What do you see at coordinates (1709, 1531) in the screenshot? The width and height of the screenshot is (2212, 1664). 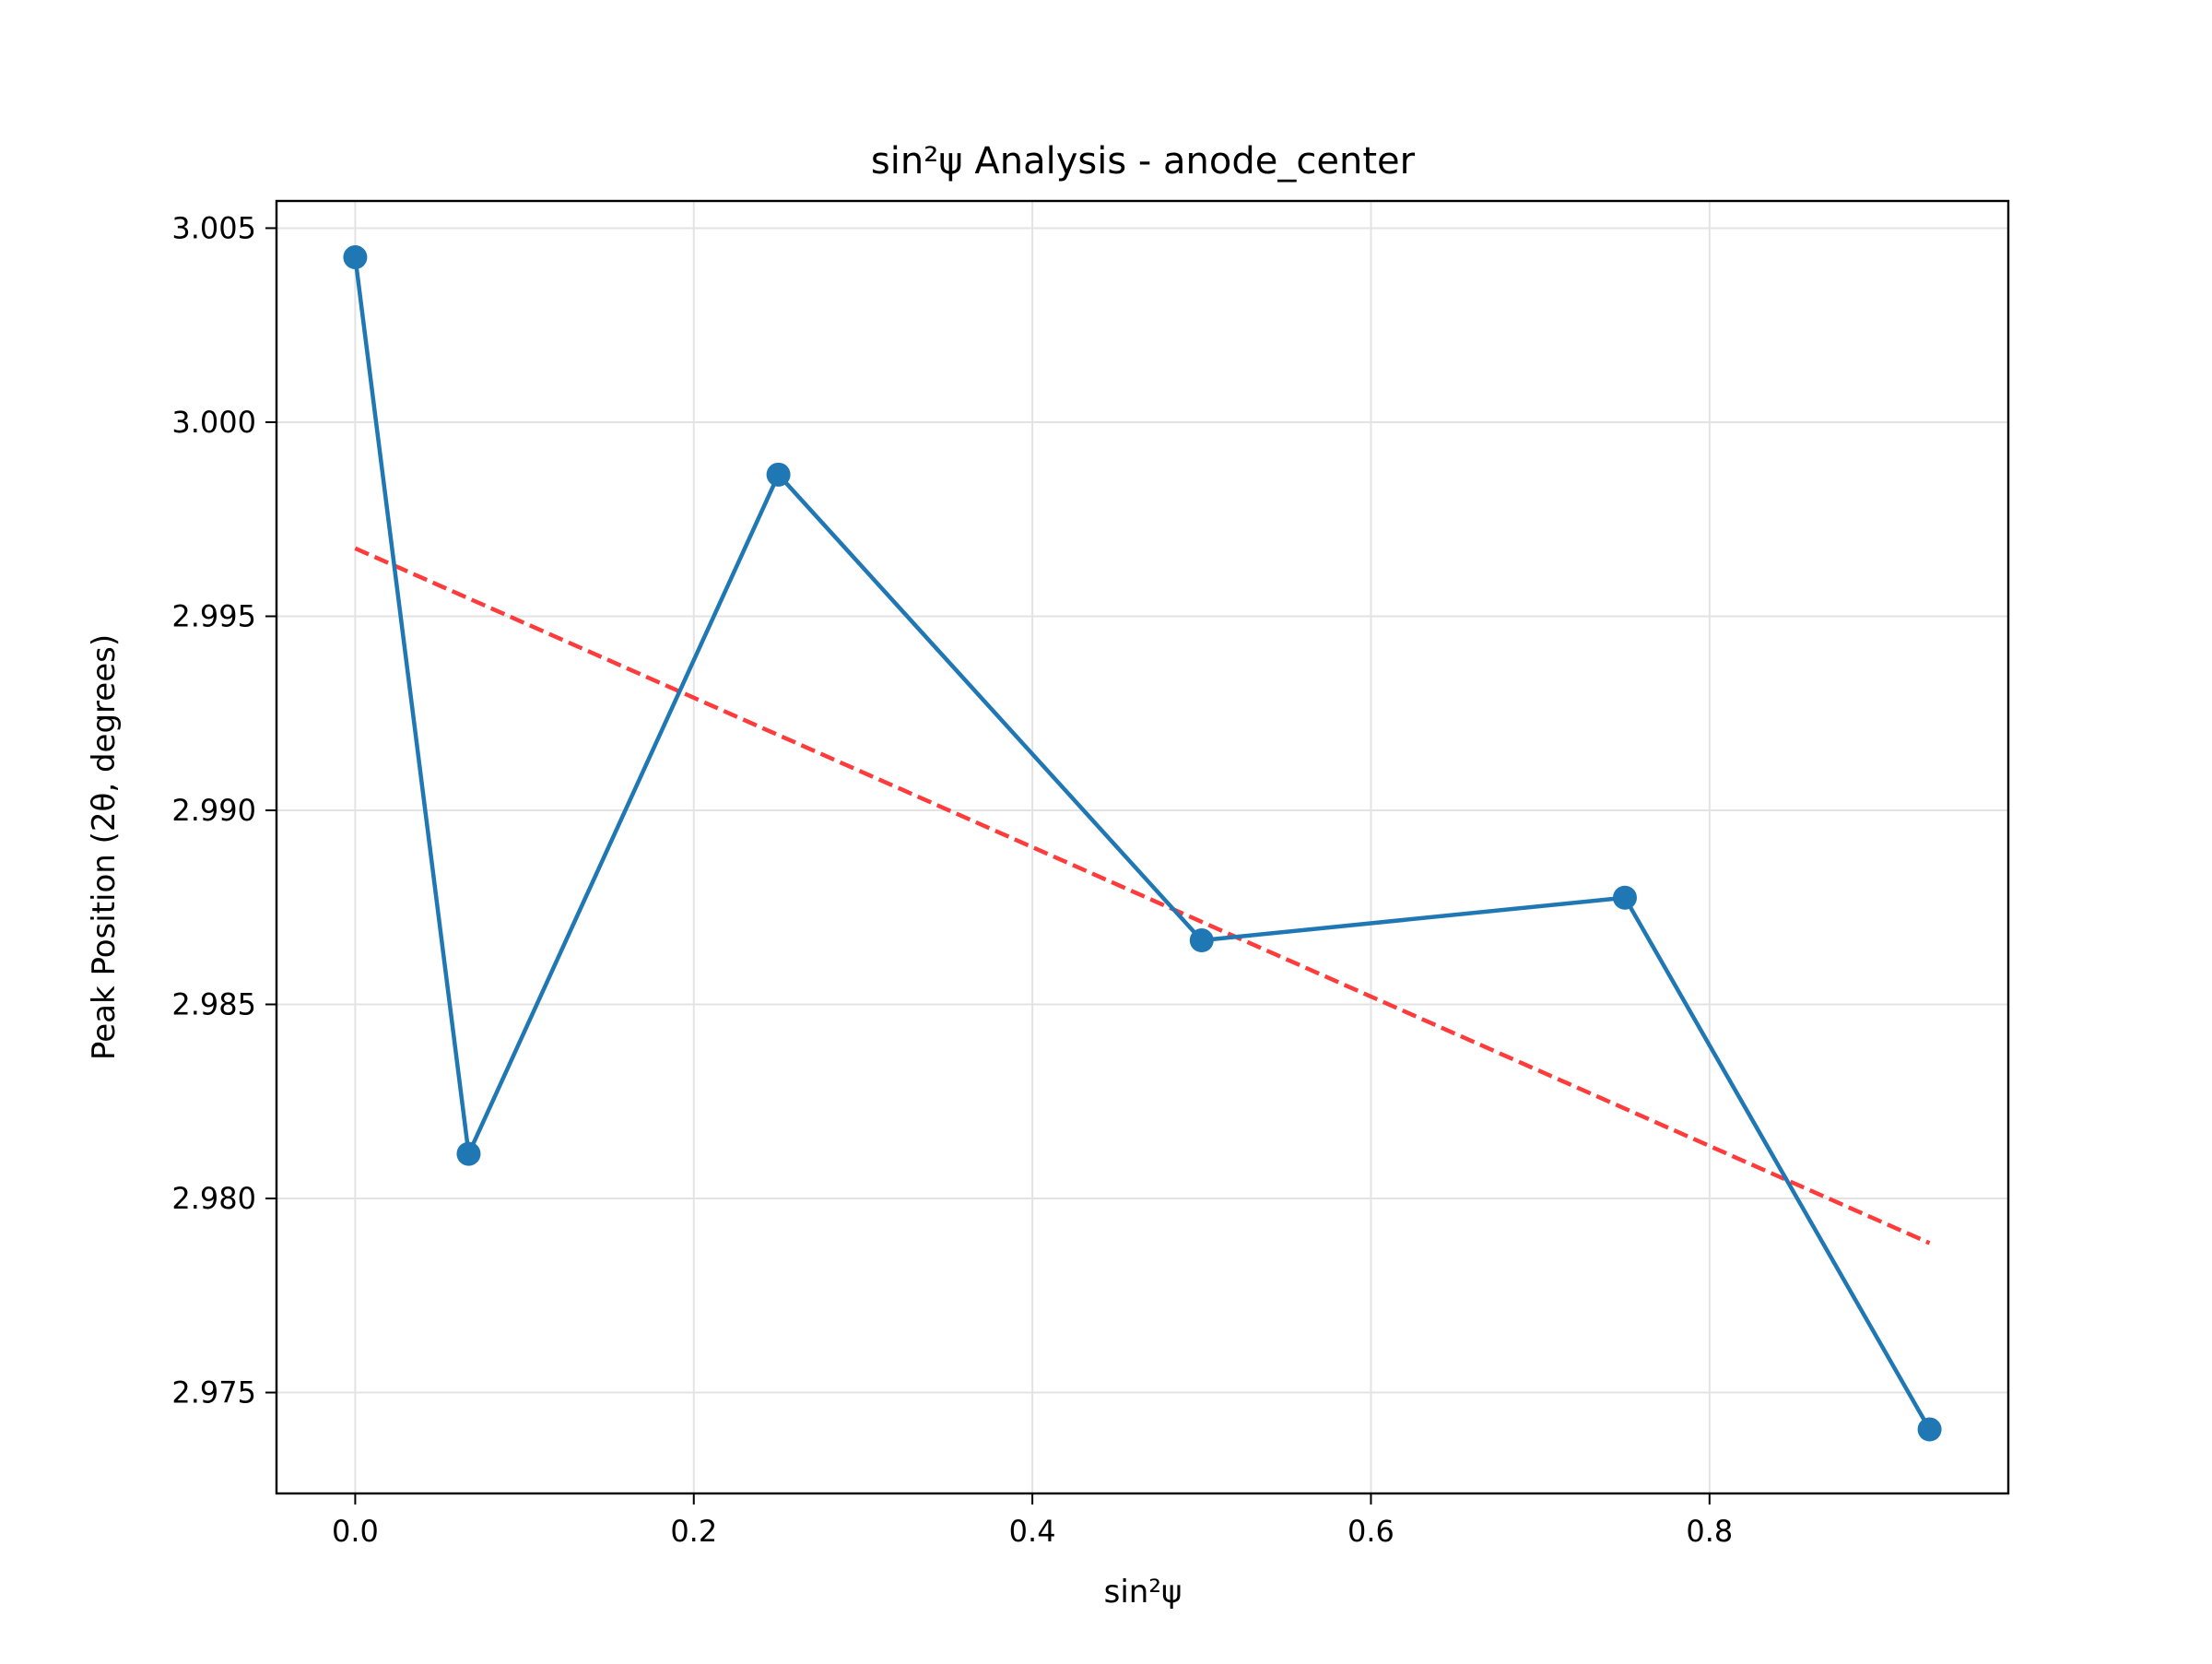 I see `x-tick-label: 0.8` at bounding box center [1709, 1531].